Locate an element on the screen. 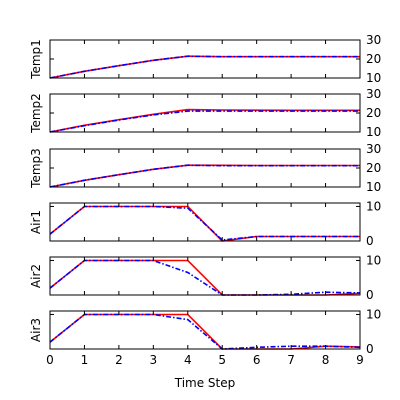 This screenshot has height=400, width=400. y-axis-label-temp3: Temp3 is located at coordinates (36, 168).